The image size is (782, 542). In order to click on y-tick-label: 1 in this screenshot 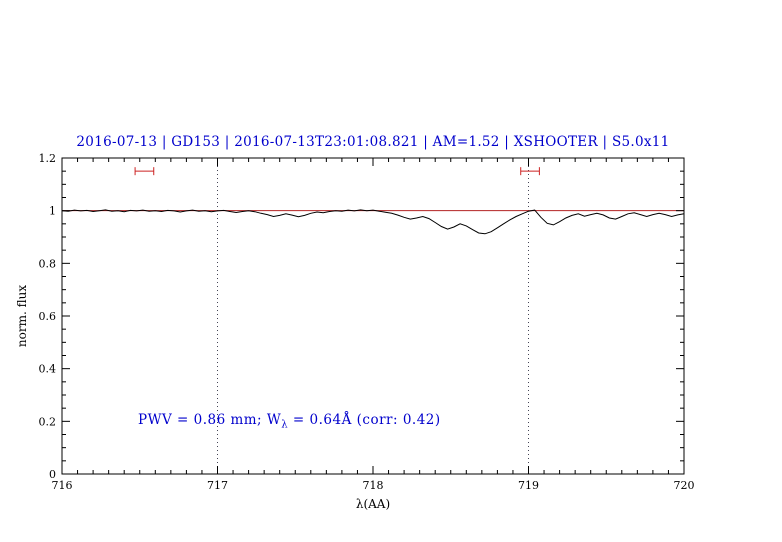, I will do `click(52, 211)`.